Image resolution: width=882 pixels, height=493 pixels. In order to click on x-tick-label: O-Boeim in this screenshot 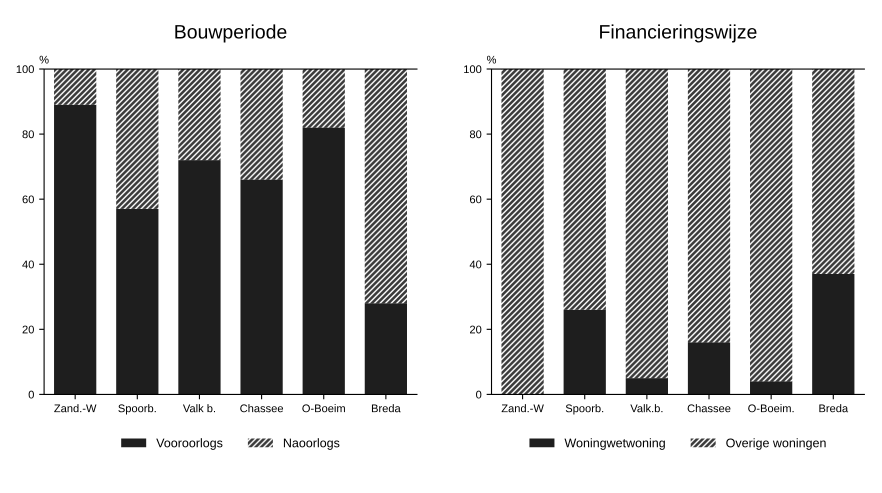, I will do `click(323, 408)`.